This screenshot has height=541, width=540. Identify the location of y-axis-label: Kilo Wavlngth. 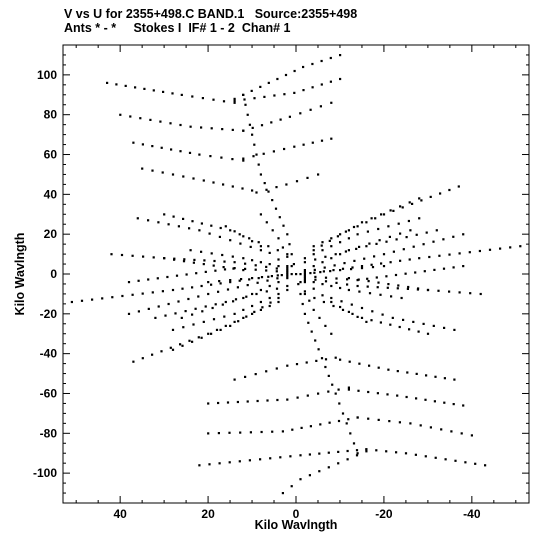
(20, 274).